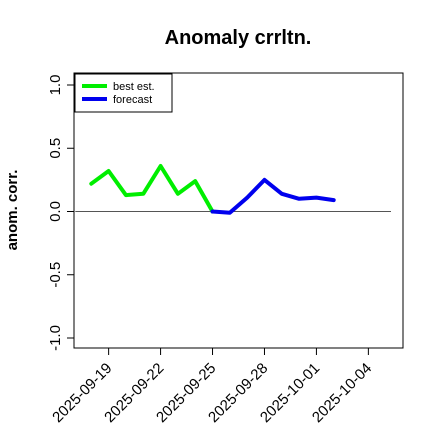  Describe the element at coordinates (134, 87) in the screenshot. I see `legend-label: best est.` at that location.